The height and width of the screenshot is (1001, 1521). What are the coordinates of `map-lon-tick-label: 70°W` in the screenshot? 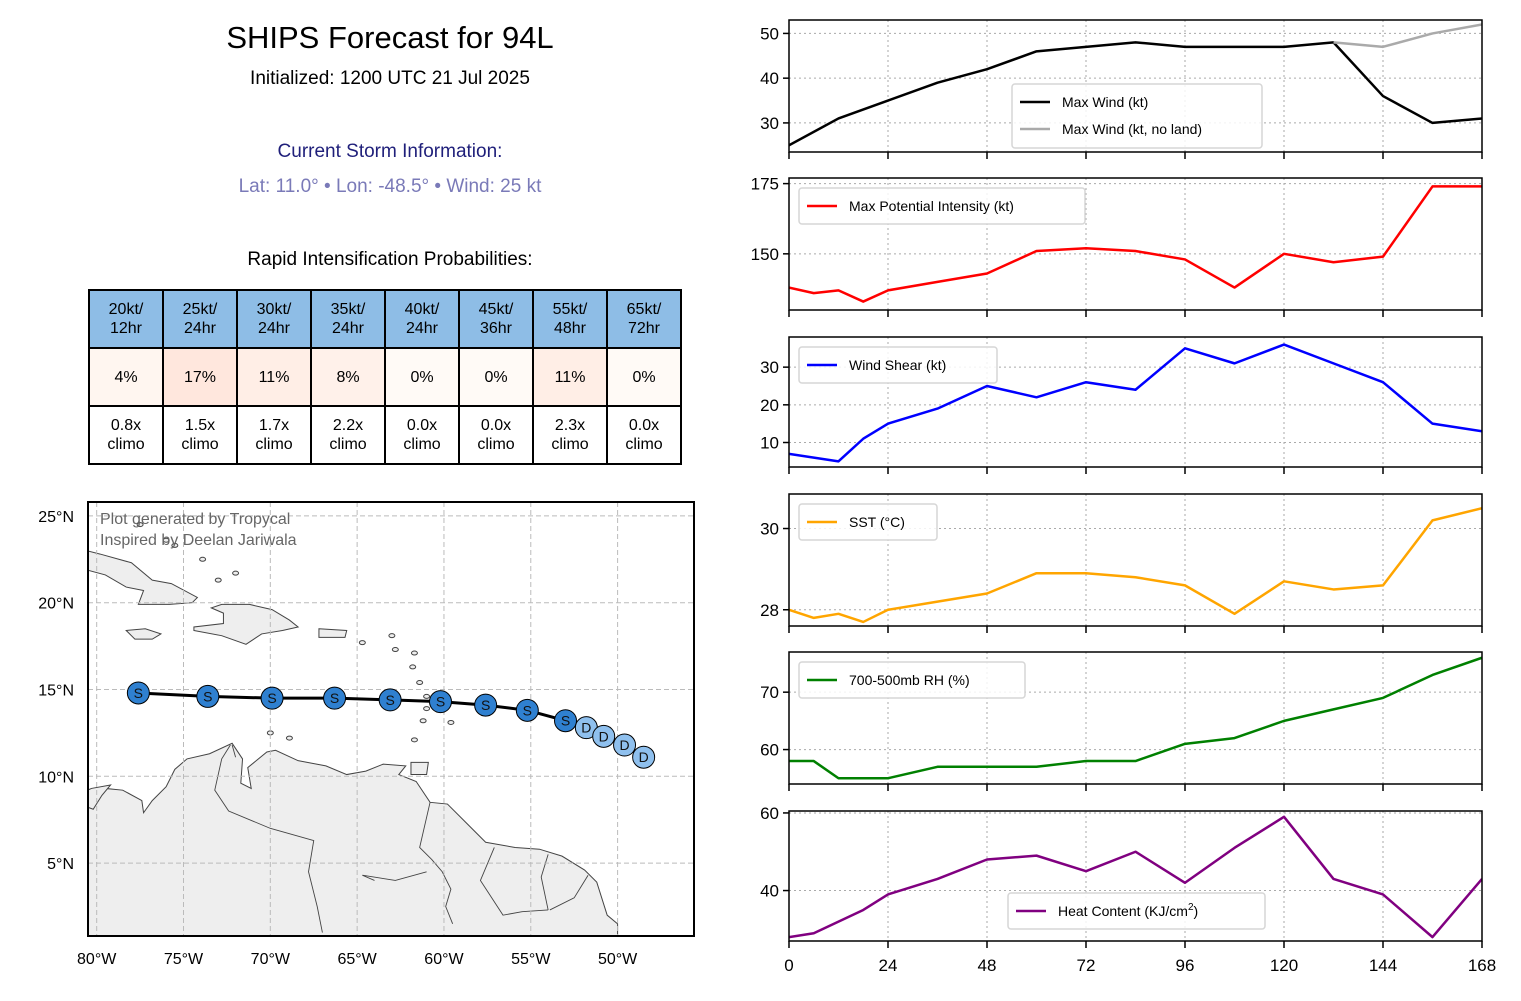 It's located at (271, 959).